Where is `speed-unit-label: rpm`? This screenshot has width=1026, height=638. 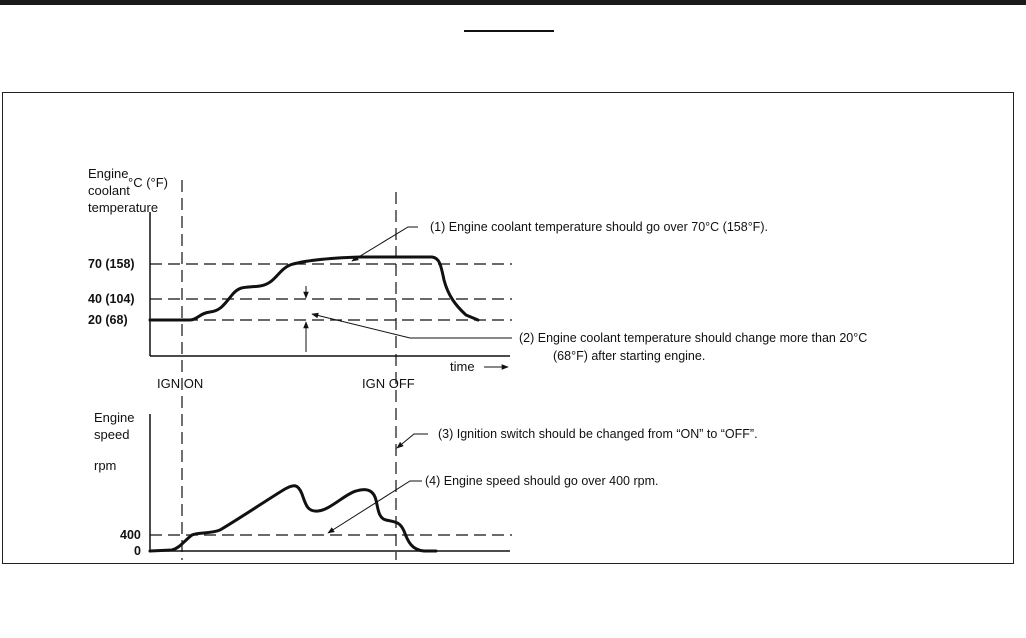 speed-unit-label: rpm is located at coordinates (105, 465).